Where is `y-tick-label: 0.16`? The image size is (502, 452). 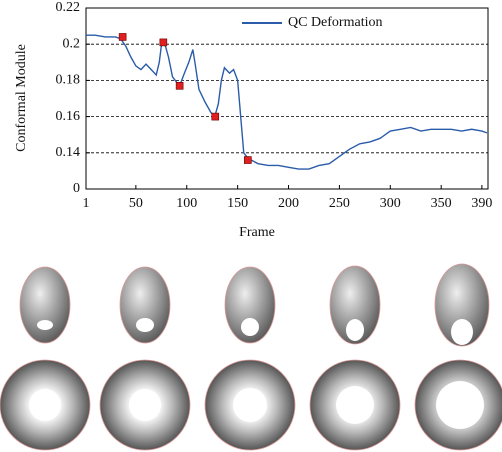 y-tick-label: 0.16 is located at coordinates (68, 116).